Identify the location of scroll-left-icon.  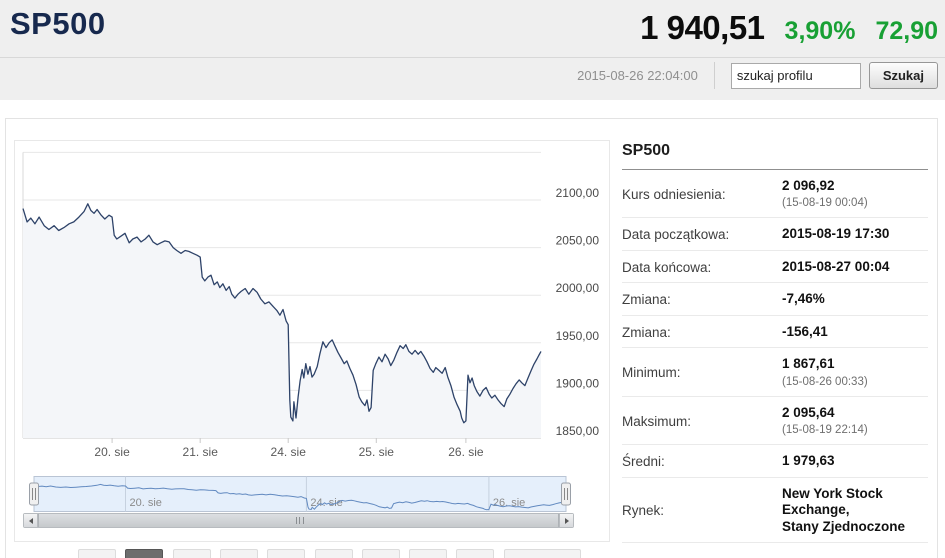
(30, 520).